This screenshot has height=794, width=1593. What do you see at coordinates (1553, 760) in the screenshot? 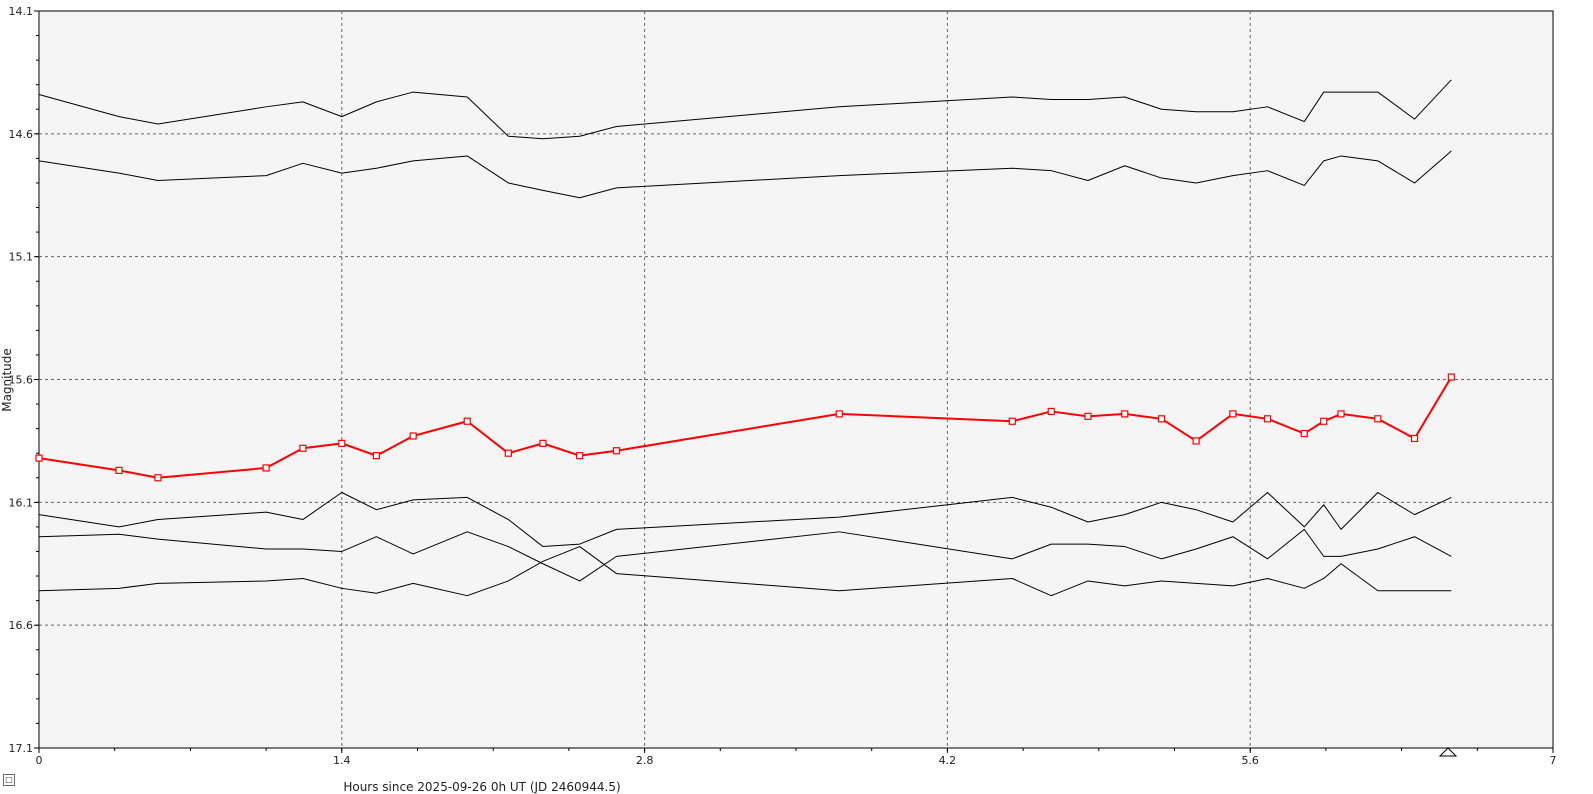
I see `x-tick-label: 7` at bounding box center [1553, 760].